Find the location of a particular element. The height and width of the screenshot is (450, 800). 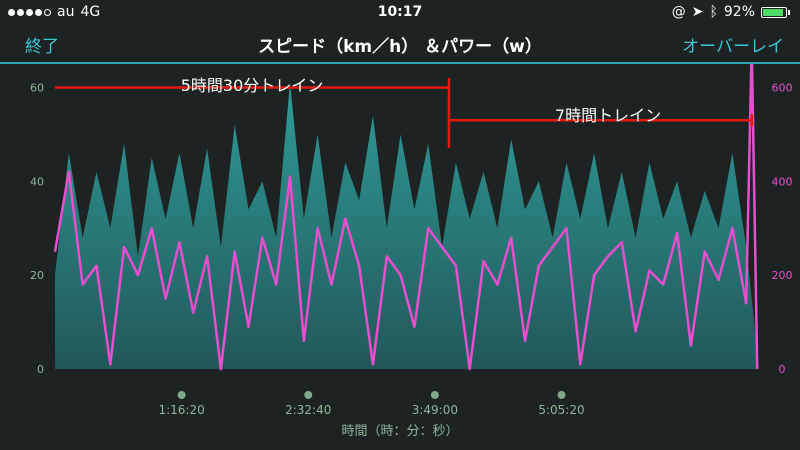

battery-icon is located at coordinates (775, 12).